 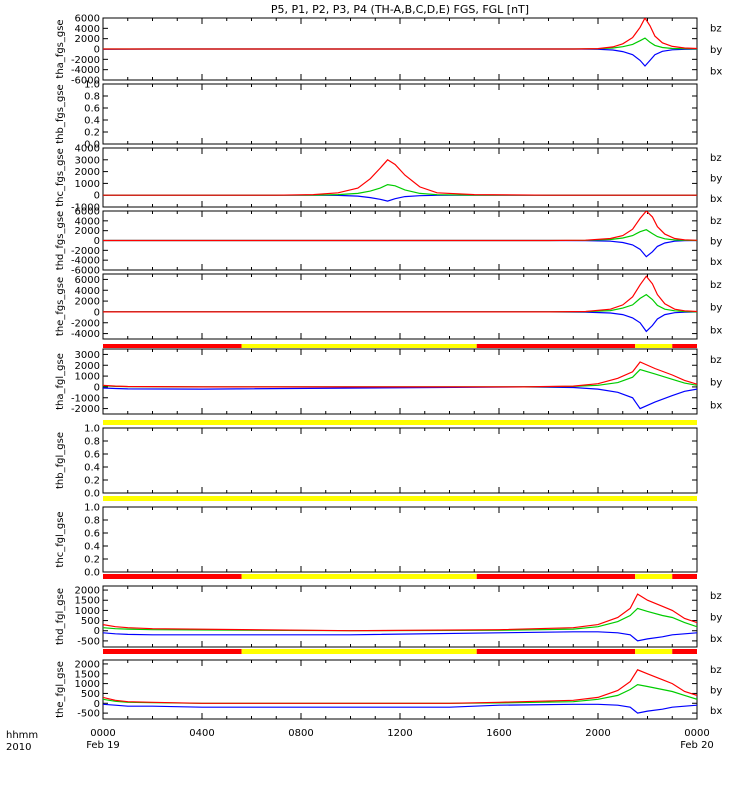 What do you see at coordinates (597, 733) in the screenshot?
I see `xtick-label: 2000` at bounding box center [597, 733].